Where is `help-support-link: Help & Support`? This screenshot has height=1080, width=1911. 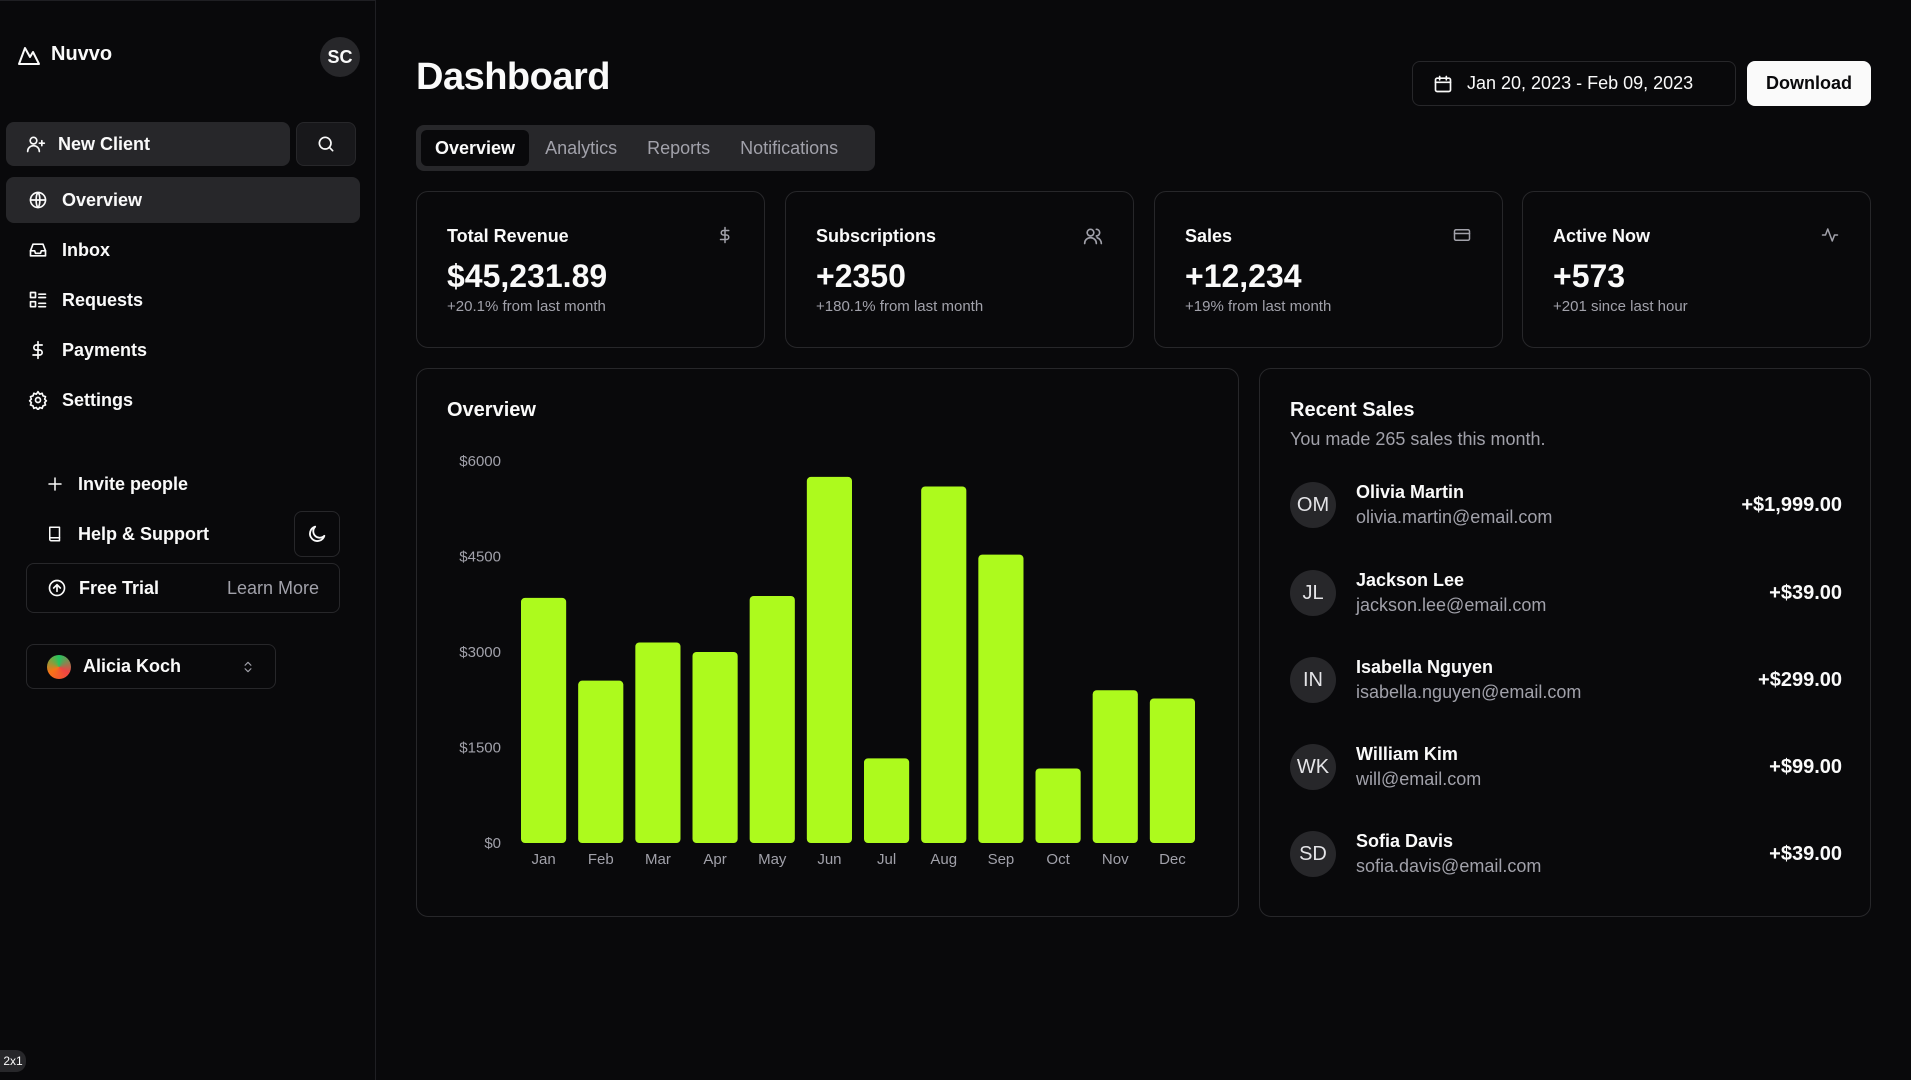 help-support-link: Help & Support is located at coordinates (127, 534).